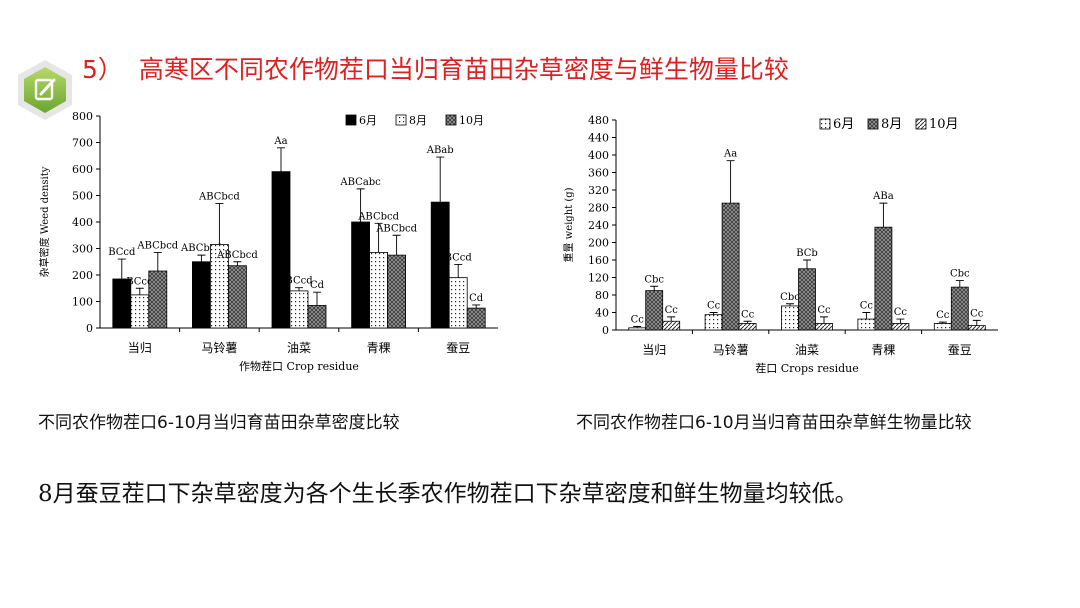  I want to click on edit-note-icon, so click(45, 90).